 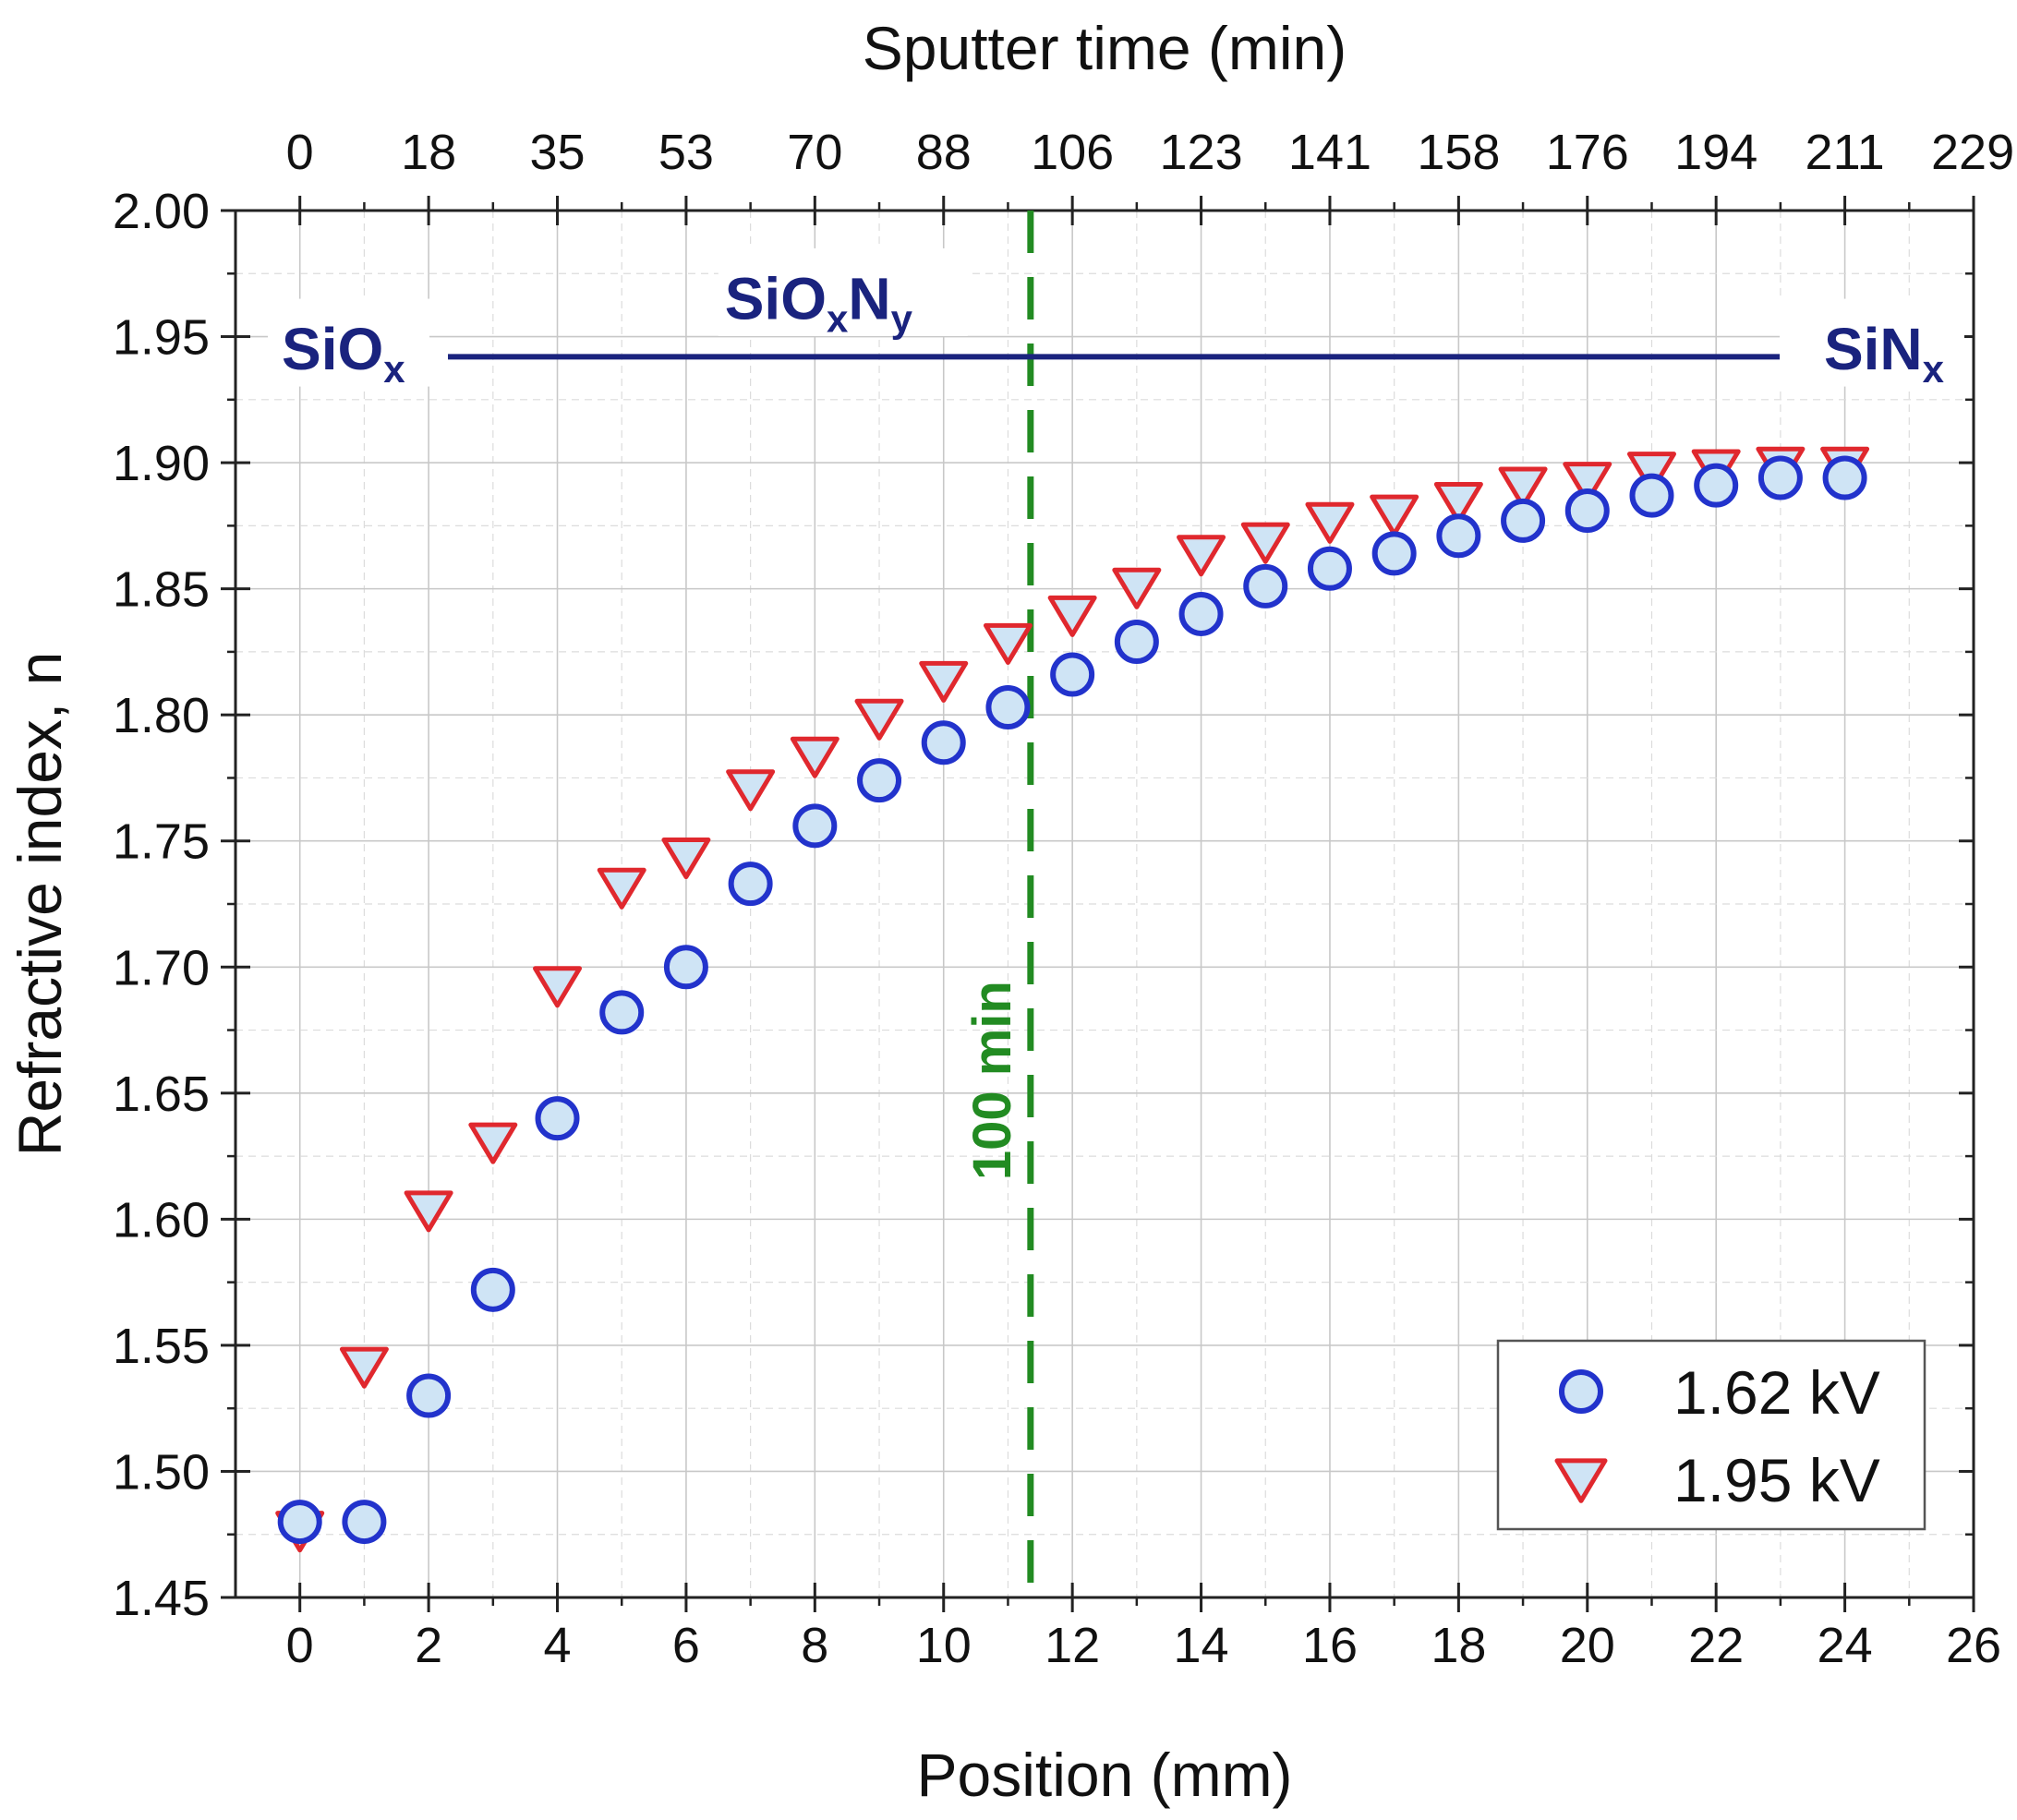 What do you see at coordinates (819, 303) in the screenshot?
I see `label-sioxny: SiOxNy` at bounding box center [819, 303].